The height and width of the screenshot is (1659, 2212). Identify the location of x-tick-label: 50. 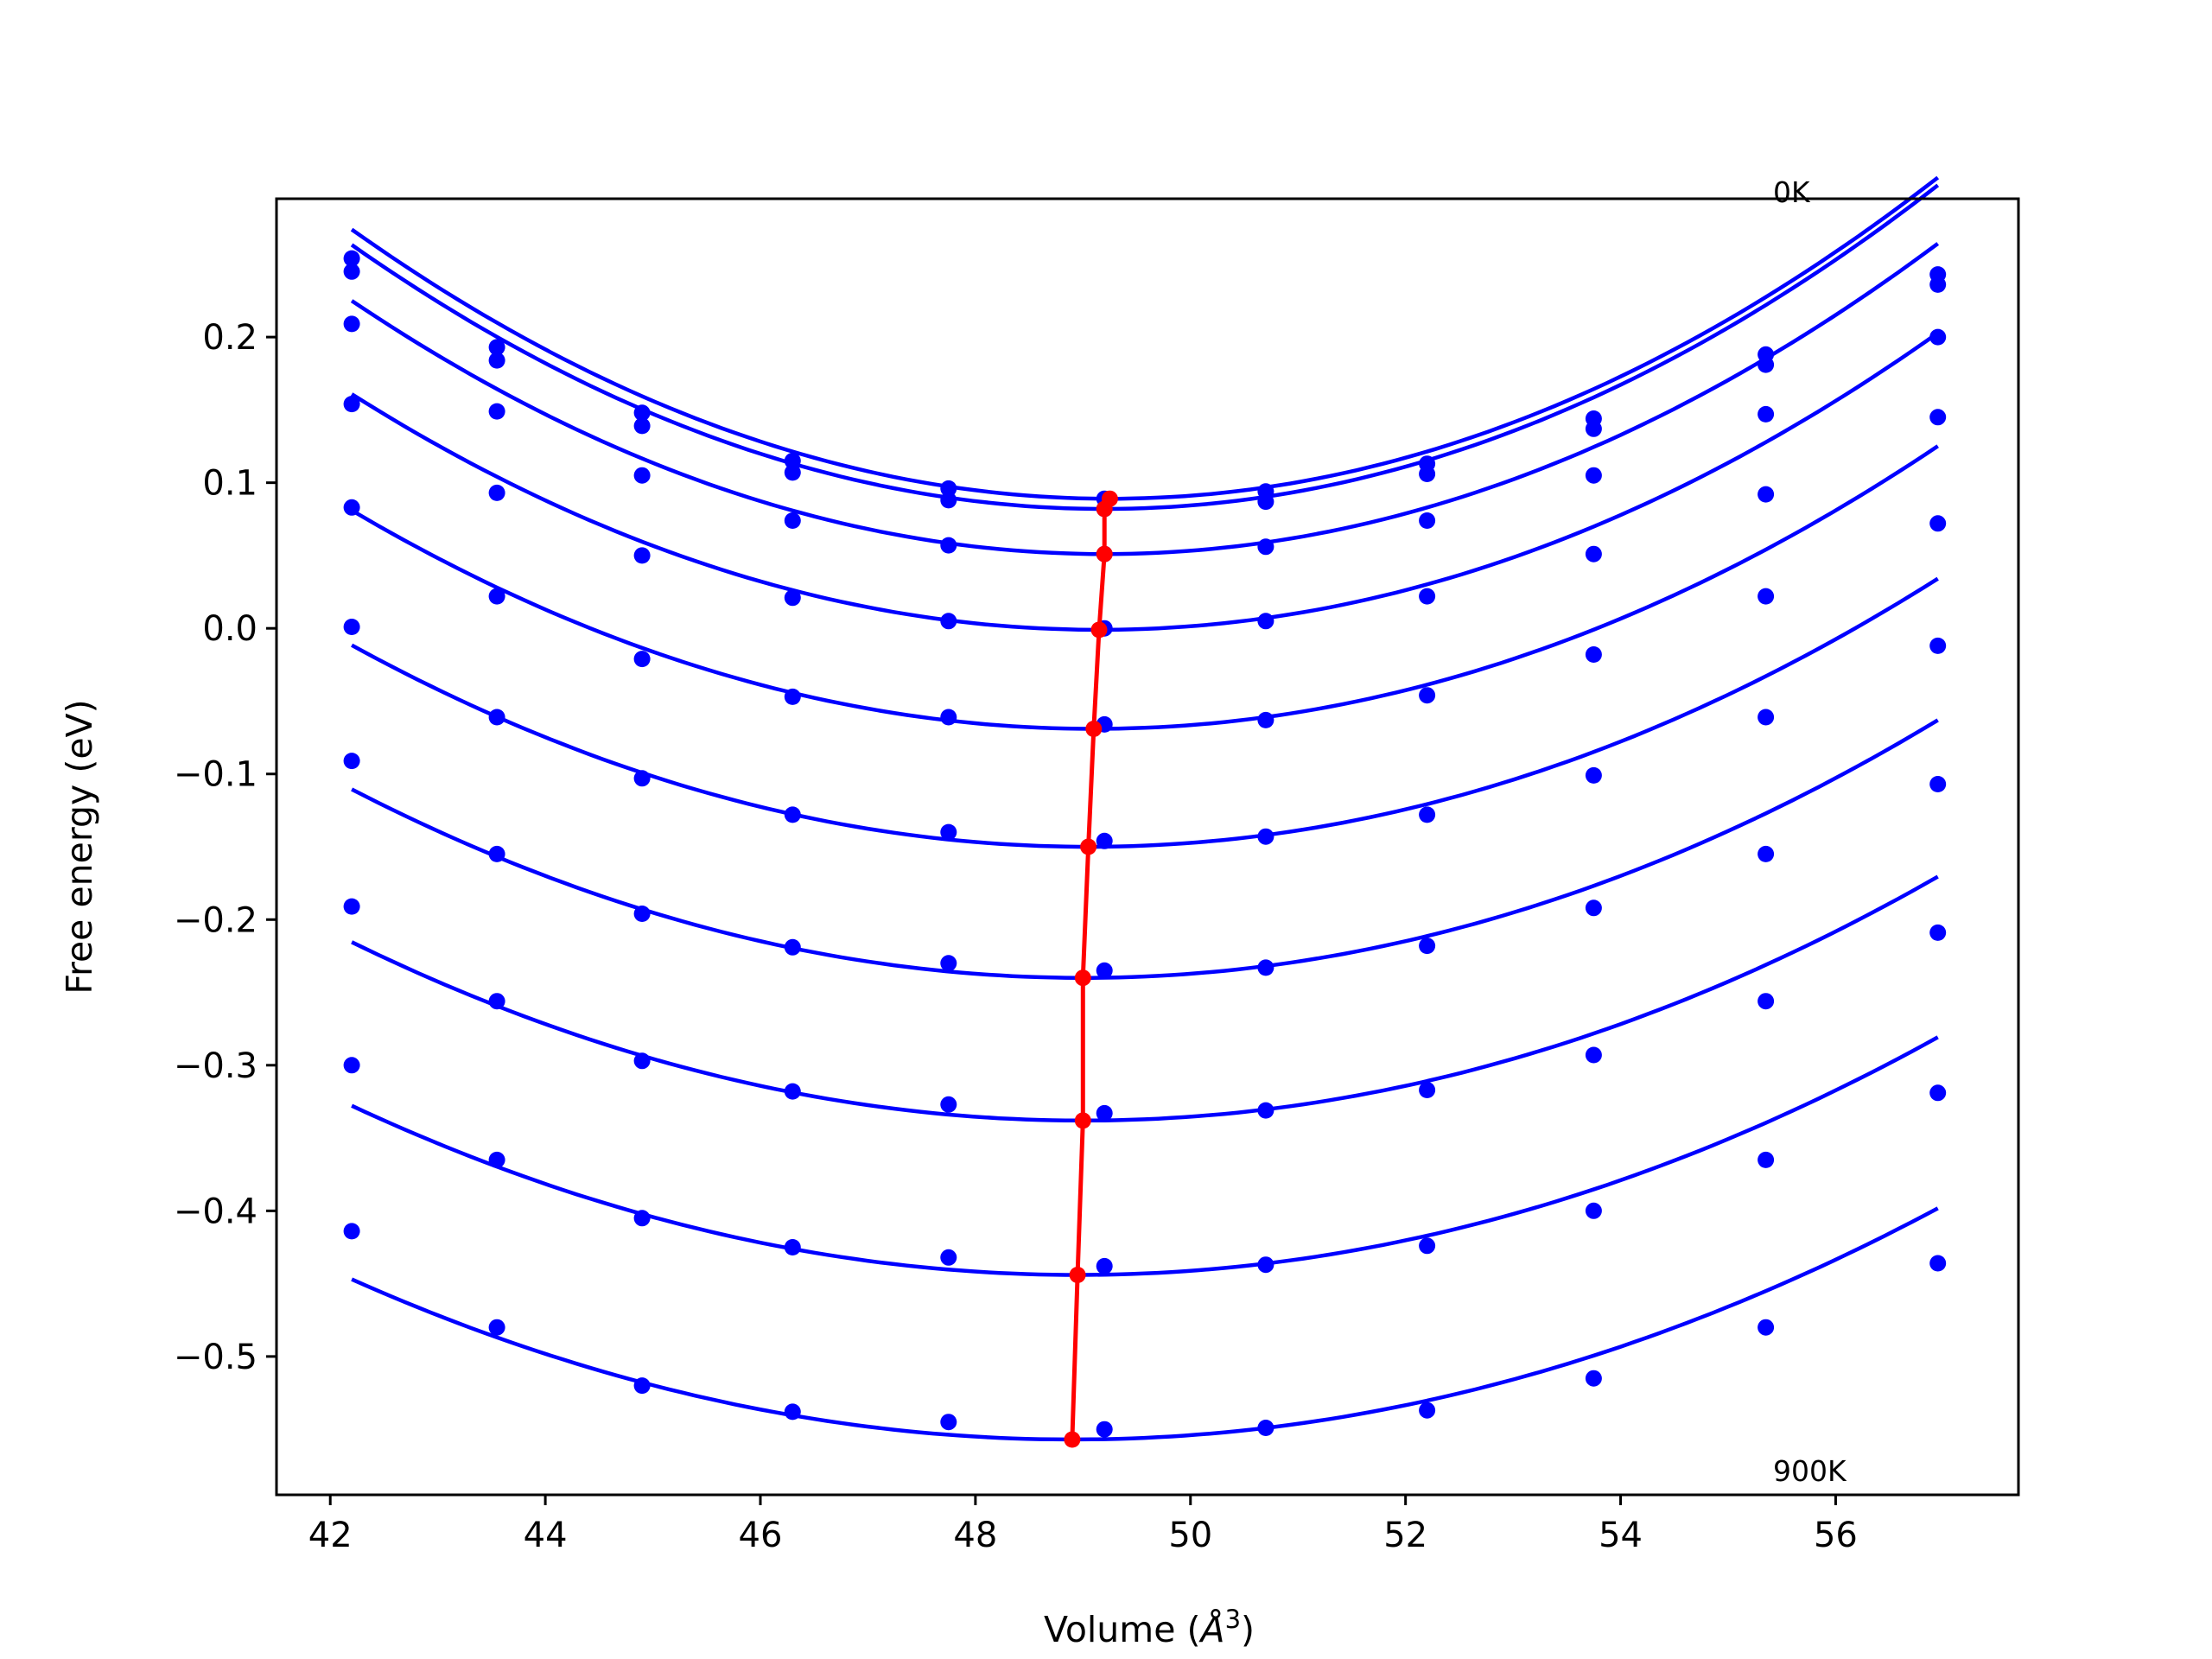
(1190, 1535).